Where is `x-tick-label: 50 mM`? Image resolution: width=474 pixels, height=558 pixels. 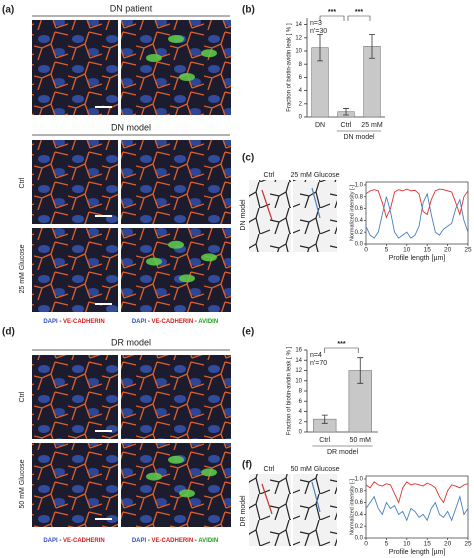 x-tick-label: 50 mM is located at coordinates (361, 440).